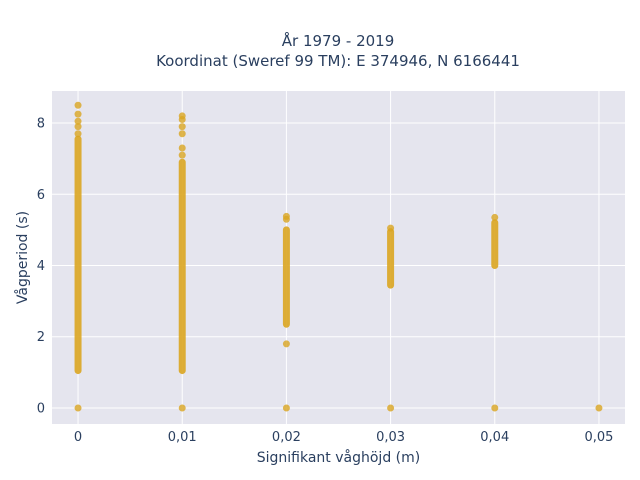 The width and height of the screenshot is (640, 480). I want to click on x-tick-label: 0,02, so click(286, 437).